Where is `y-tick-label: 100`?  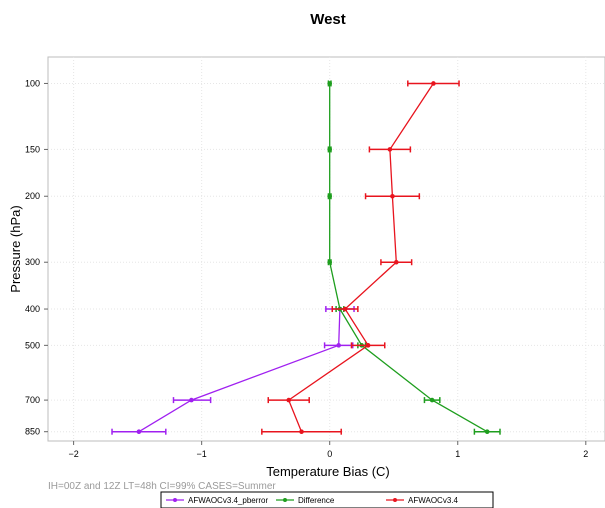 y-tick-label: 100 is located at coordinates (32, 83).